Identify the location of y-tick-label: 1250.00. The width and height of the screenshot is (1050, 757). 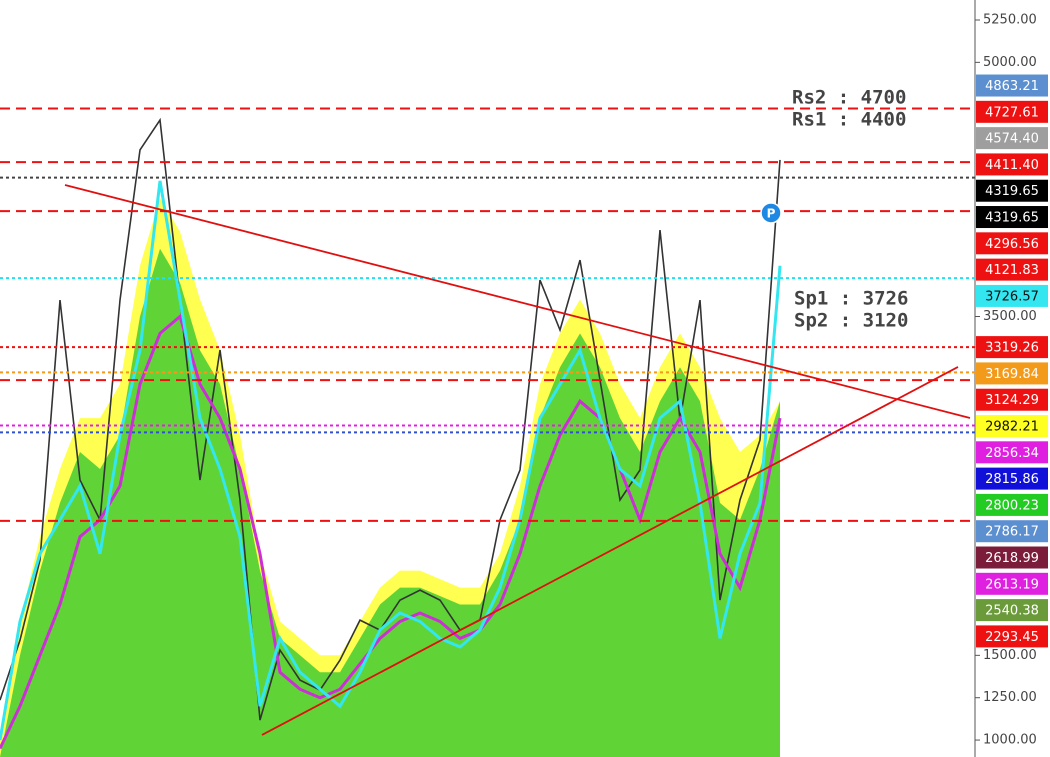
(1010, 697).